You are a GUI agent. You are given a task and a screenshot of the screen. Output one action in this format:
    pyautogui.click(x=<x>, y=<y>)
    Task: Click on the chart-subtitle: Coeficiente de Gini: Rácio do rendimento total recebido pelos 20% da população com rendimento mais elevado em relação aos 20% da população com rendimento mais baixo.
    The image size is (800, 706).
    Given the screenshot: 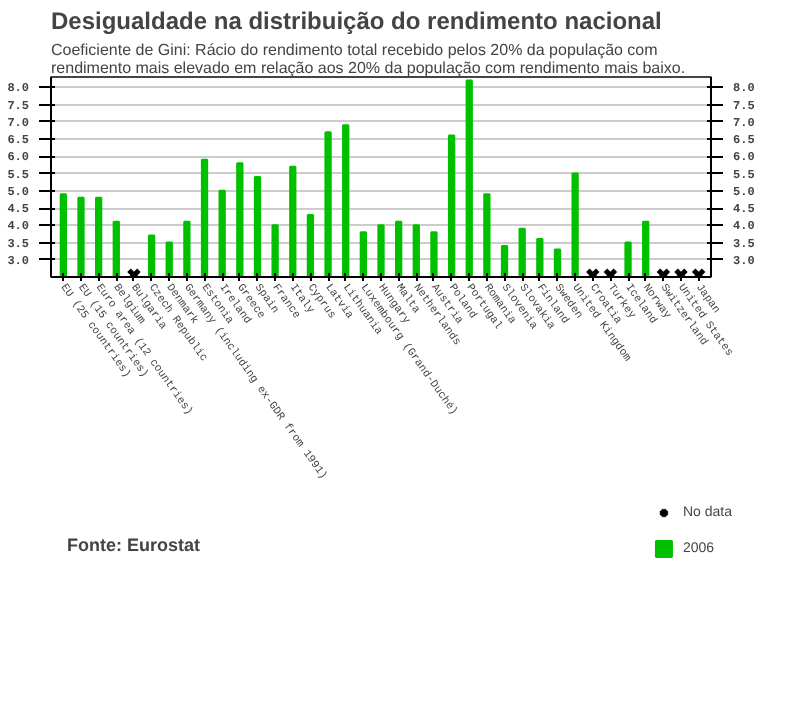 What is the action you would take?
    pyautogui.click(x=368, y=59)
    